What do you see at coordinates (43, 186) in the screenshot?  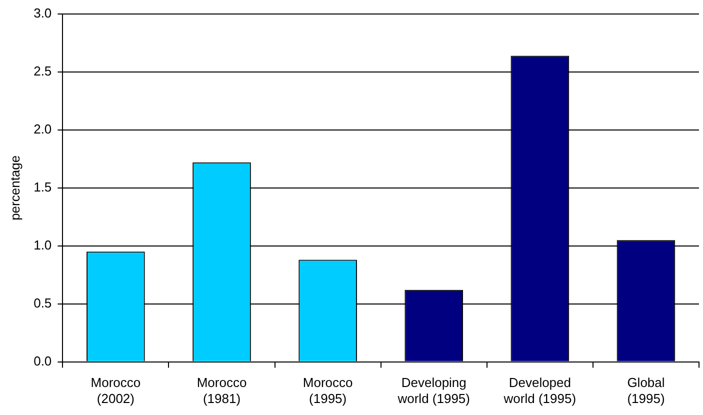 I see `y-tick-label: 1.5` at bounding box center [43, 186].